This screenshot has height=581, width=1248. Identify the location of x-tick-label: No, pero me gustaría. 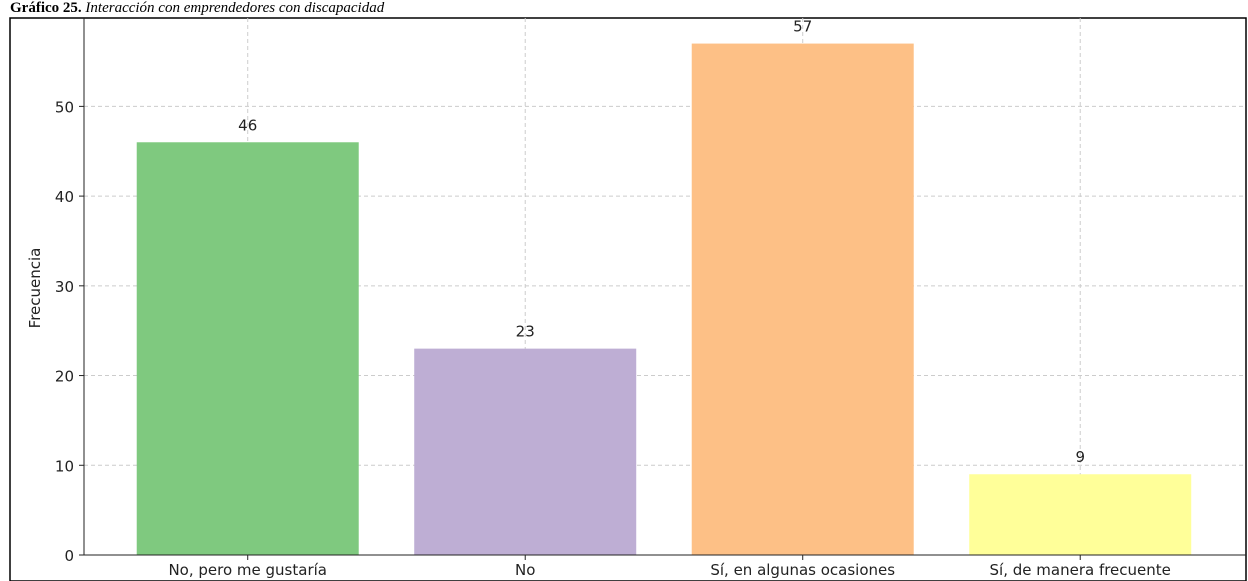
(247, 570).